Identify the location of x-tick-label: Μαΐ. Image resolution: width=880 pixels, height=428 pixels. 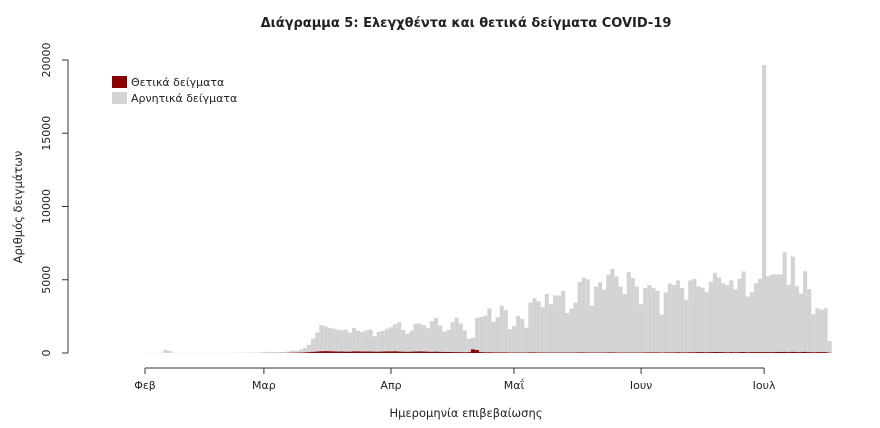
(514, 385).